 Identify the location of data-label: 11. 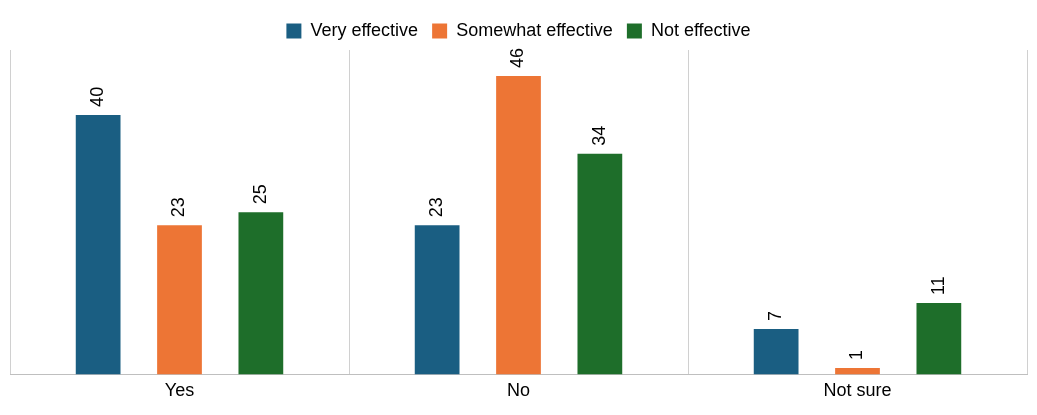
(937, 286).